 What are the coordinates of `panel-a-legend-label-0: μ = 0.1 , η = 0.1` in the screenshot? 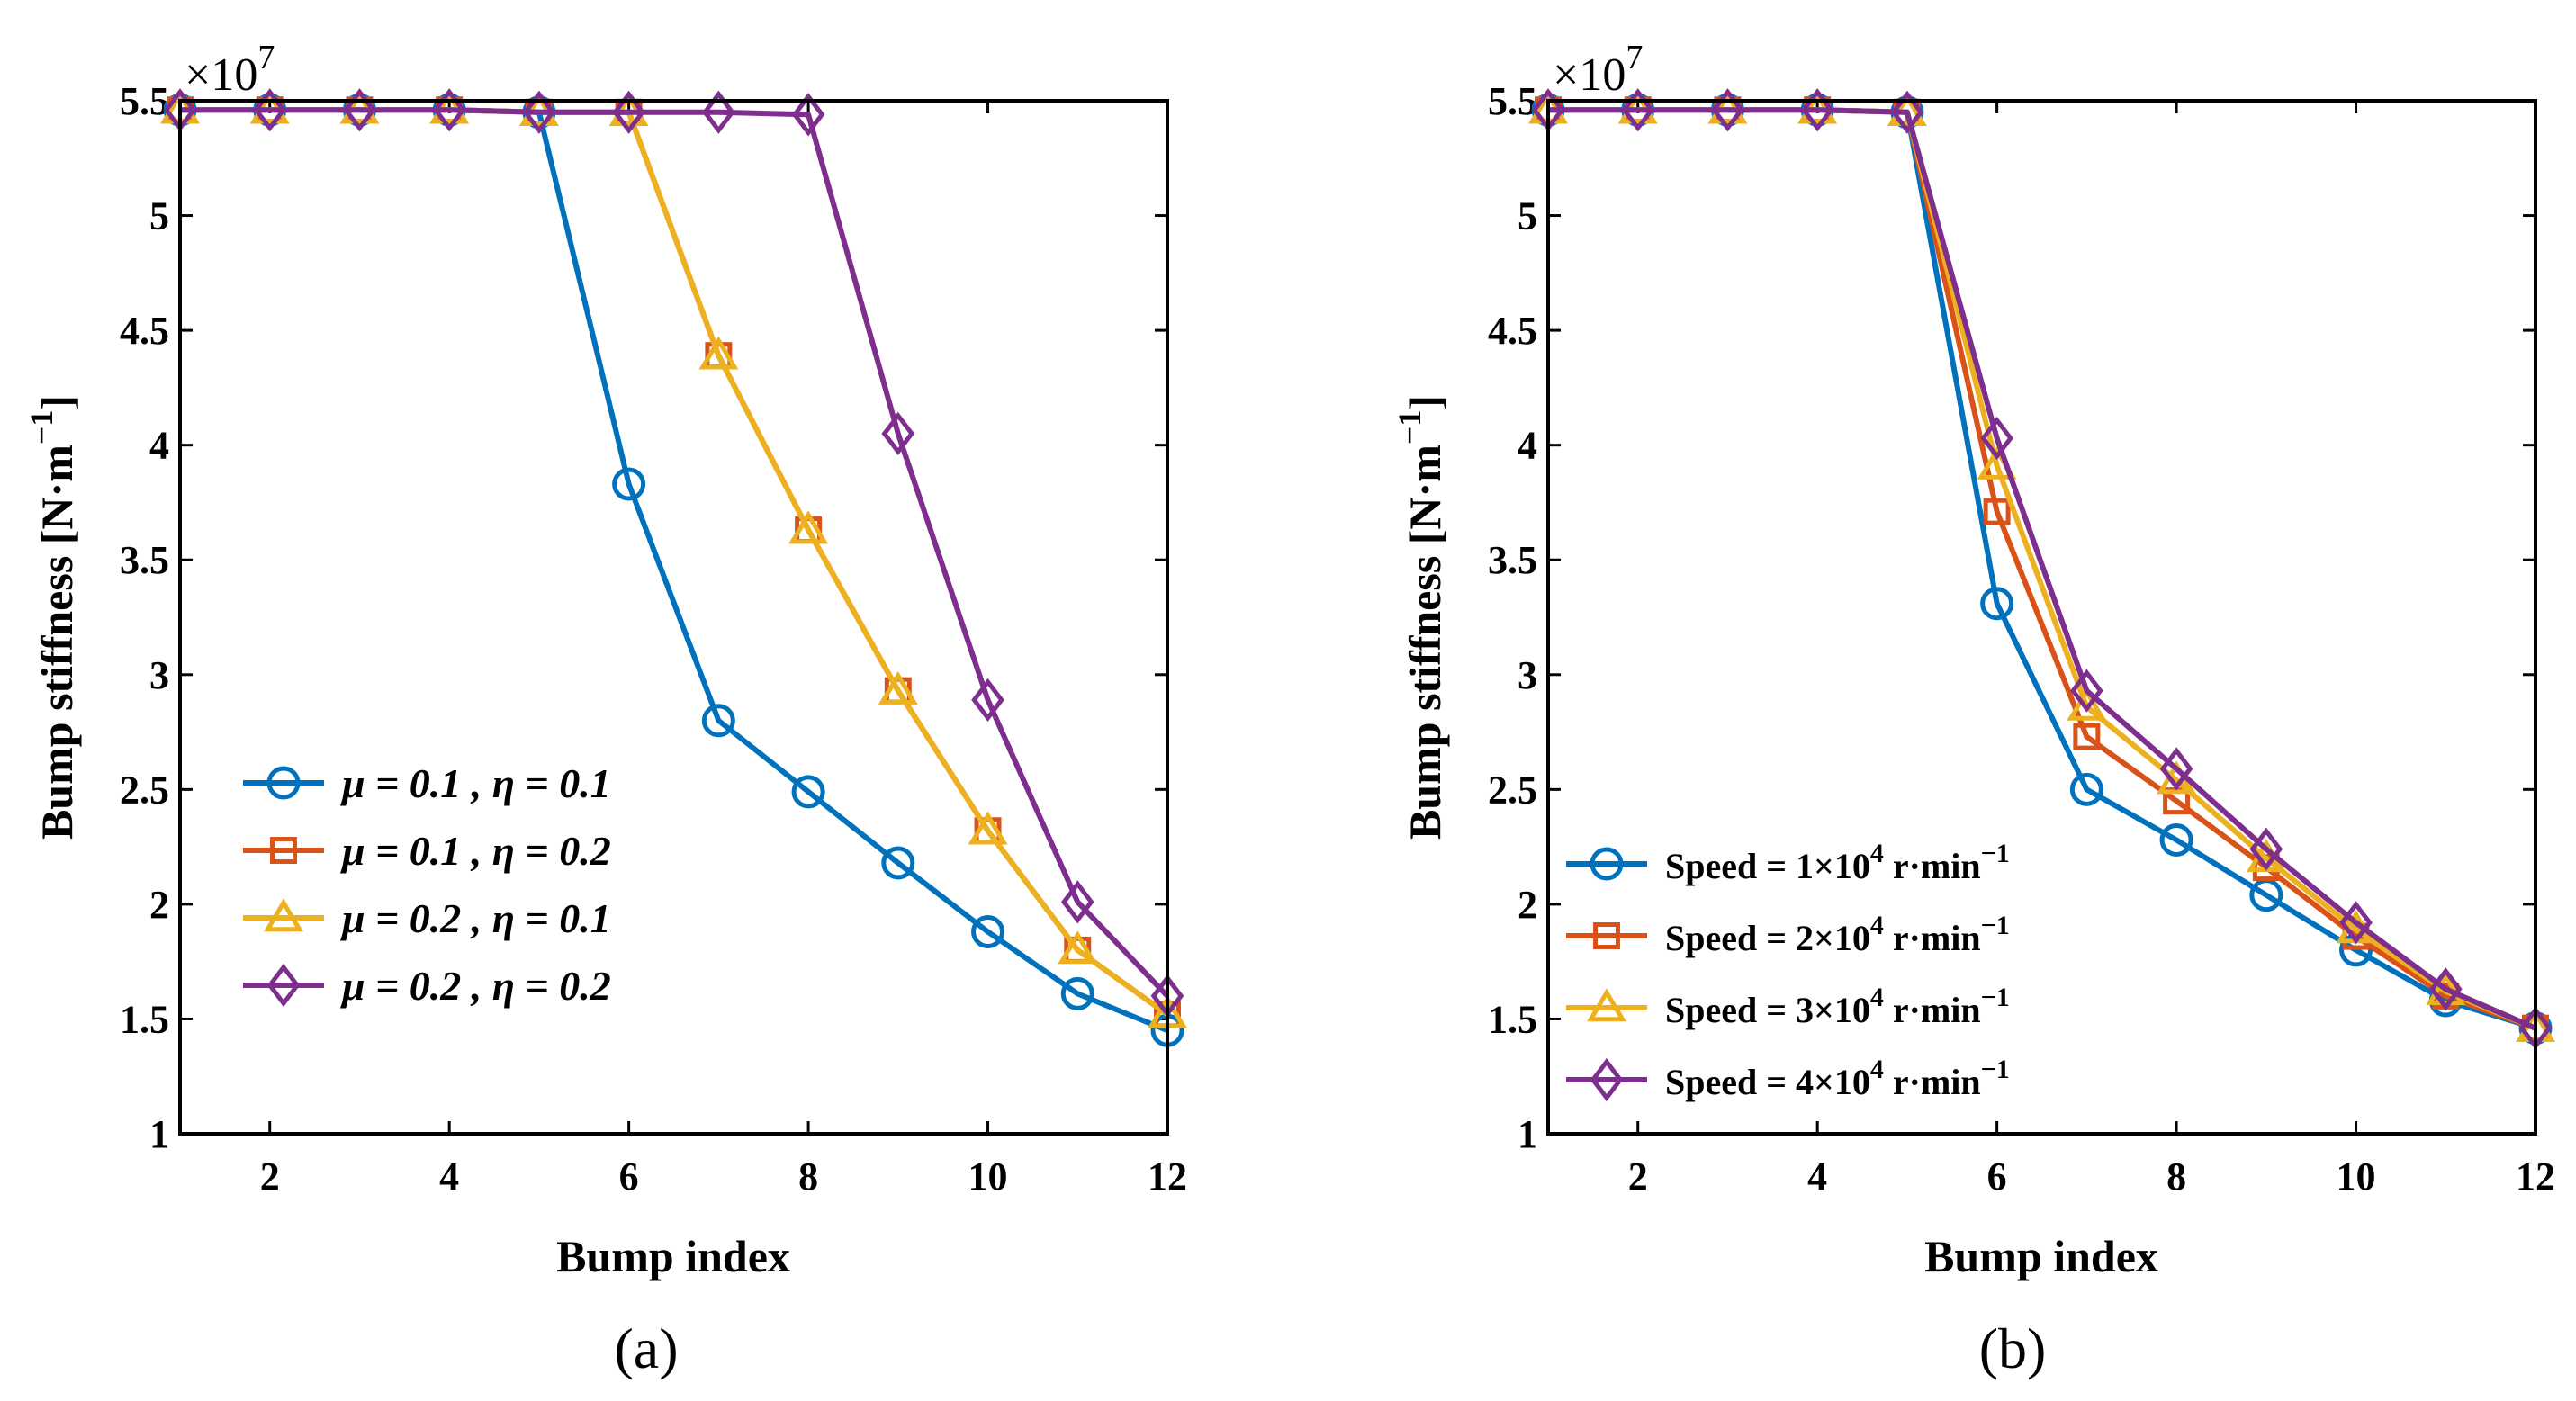 It's located at (475, 783).